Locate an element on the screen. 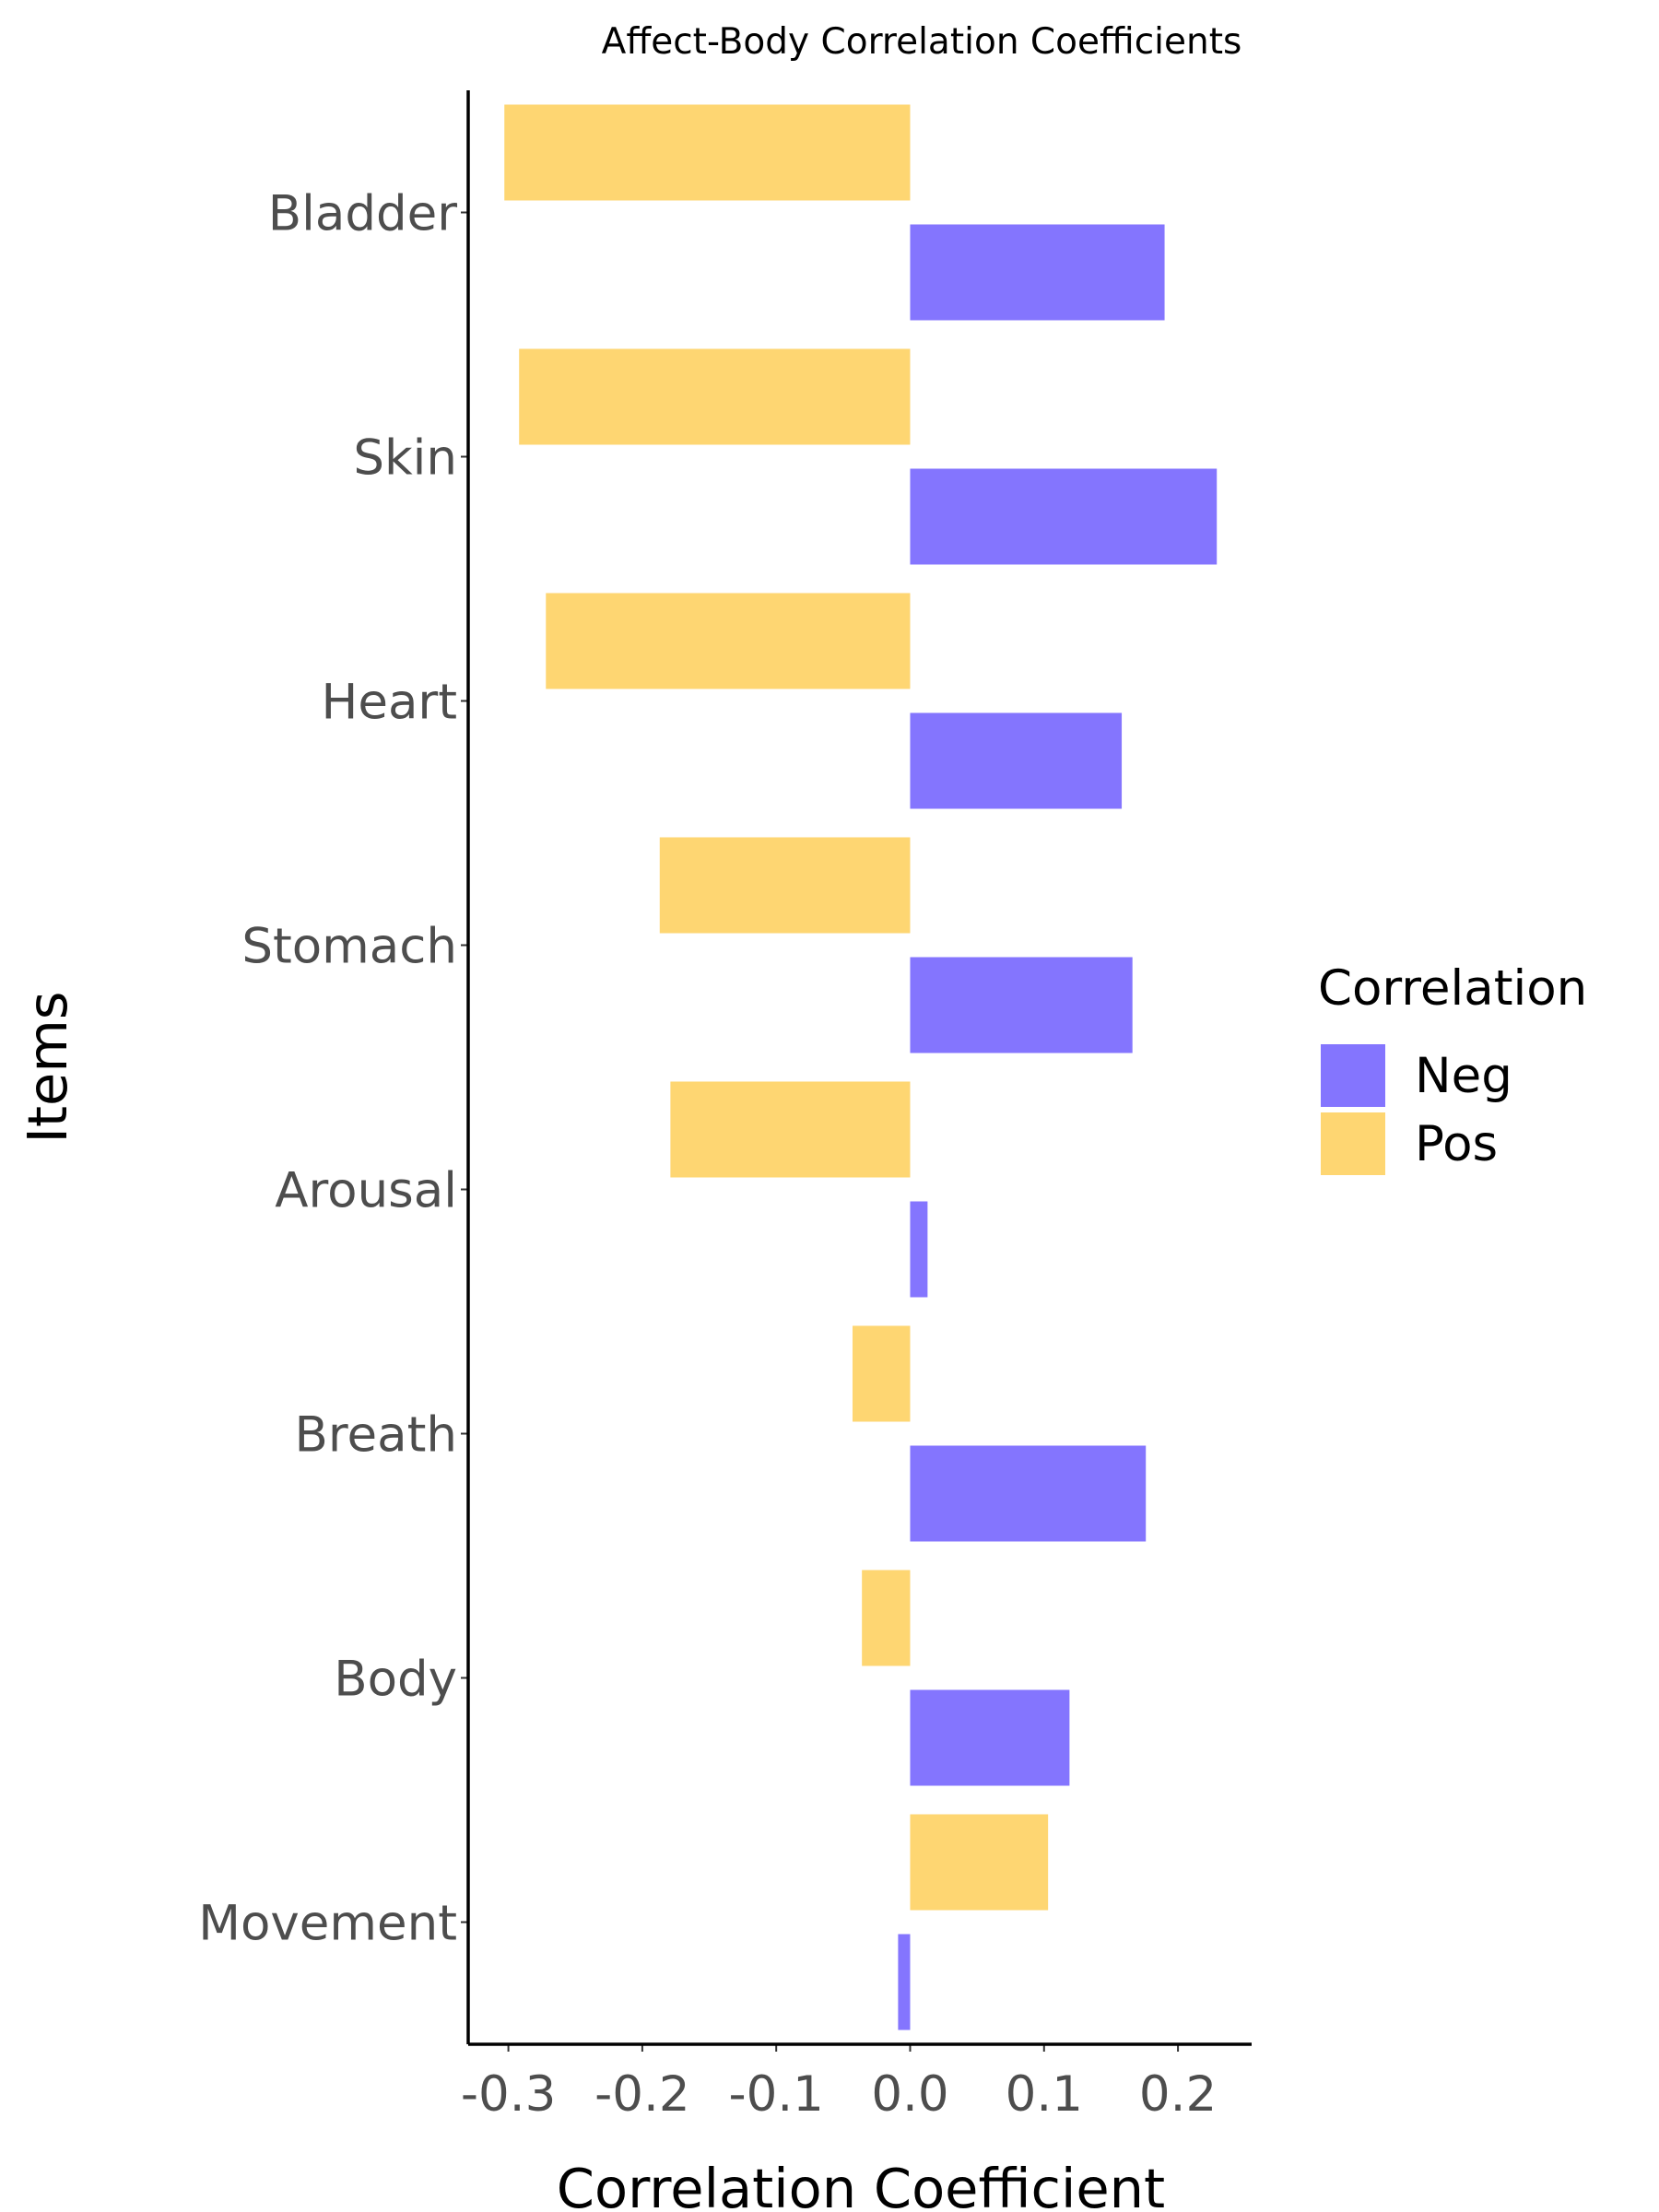  chart-title: Affect-Body Correlation Coefficients is located at coordinates (922, 42).